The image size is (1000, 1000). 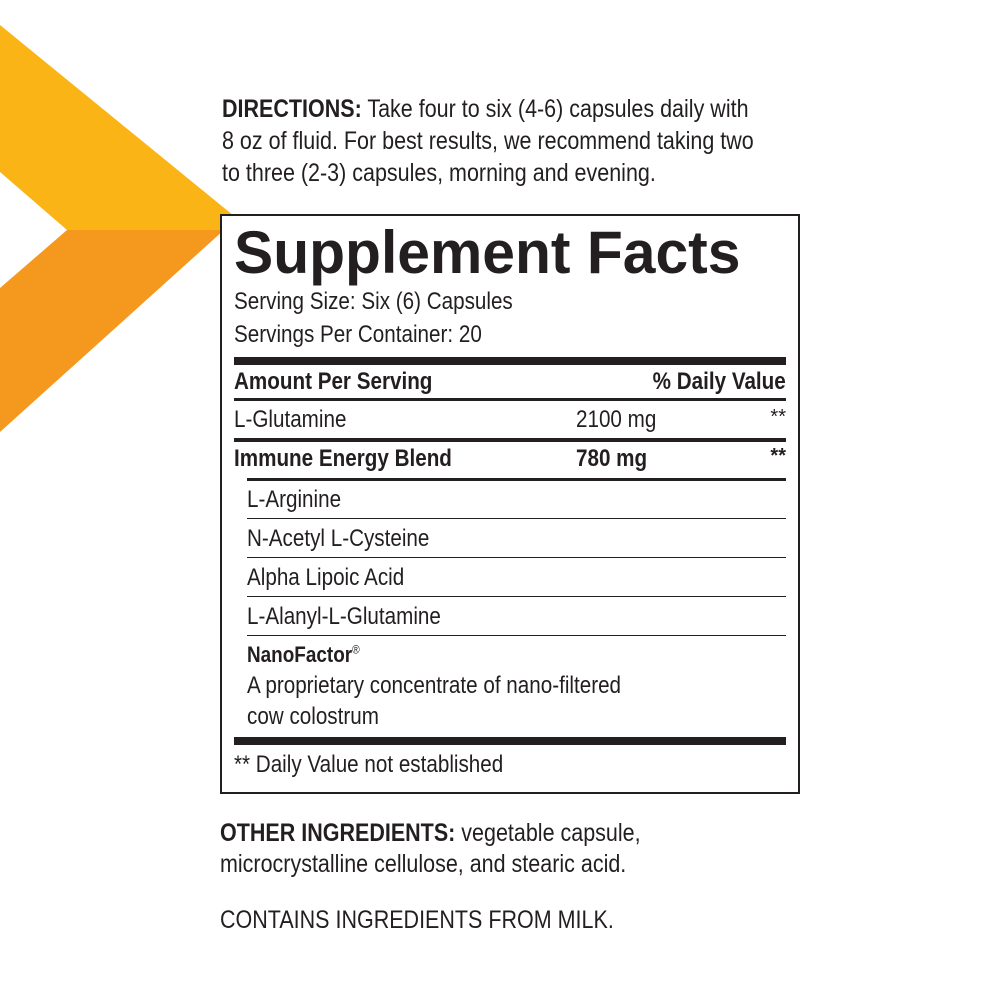 What do you see at coordinates (344, 616) in the screenshot?
I see `blend-item: L-Alanyl-L-Glutamine` at bounding box center [344, 616].